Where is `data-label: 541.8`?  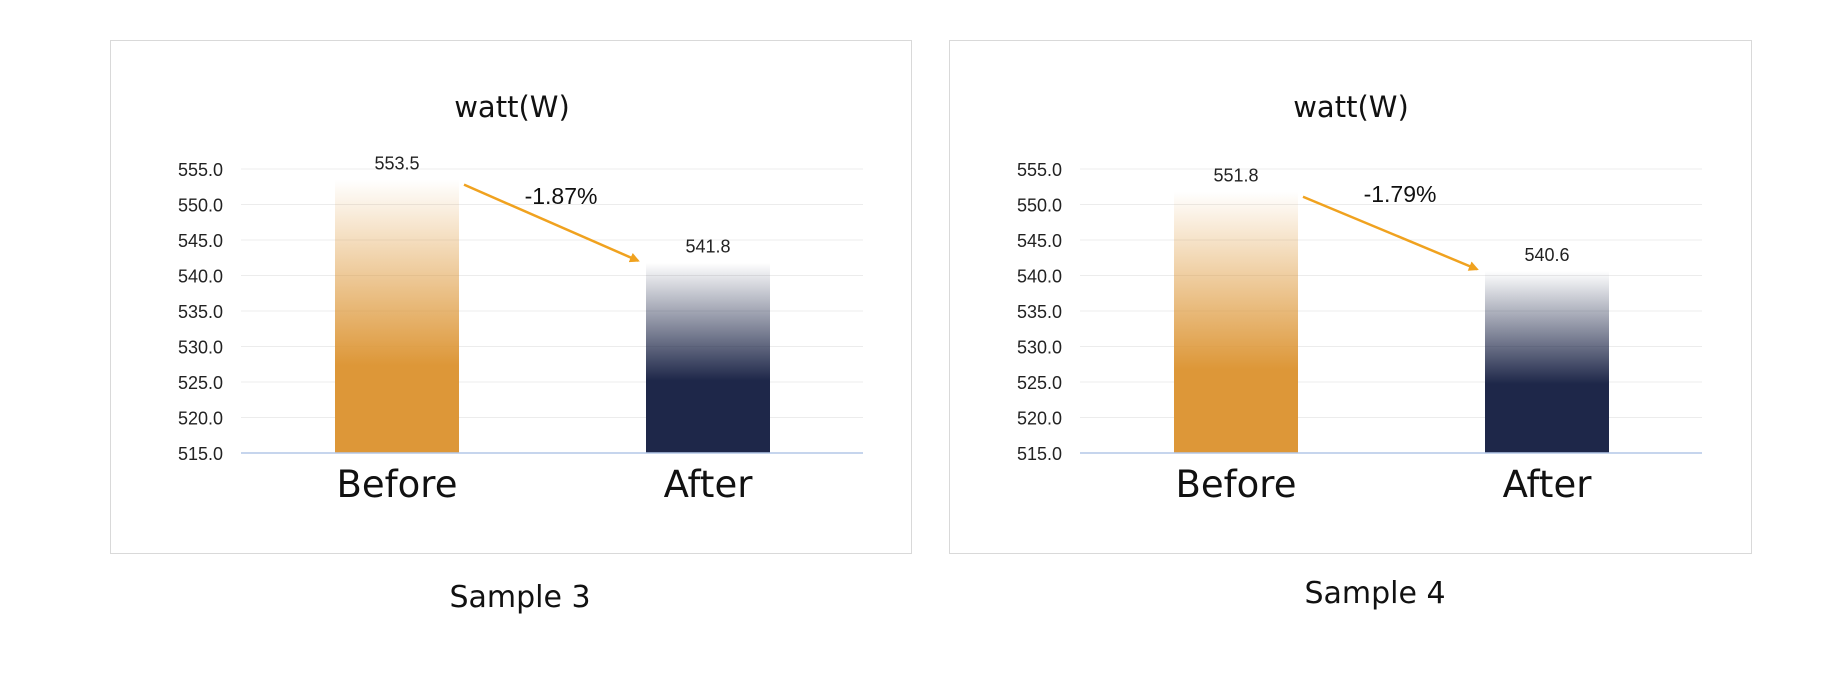 data-label: 541.8 is located at coordinates (707, 247).